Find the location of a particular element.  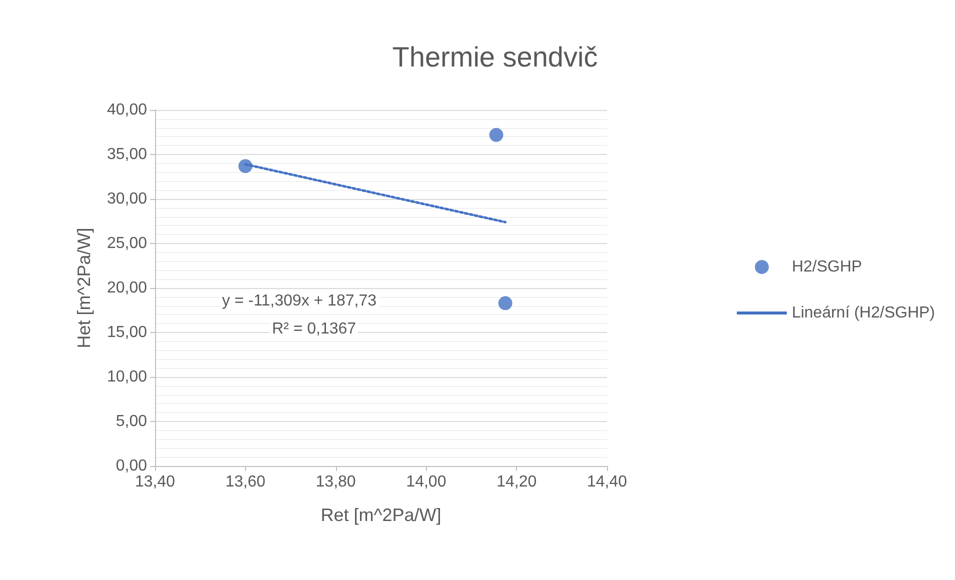

annotation: R² = 0,1367 is located at coordinates (314, 329).